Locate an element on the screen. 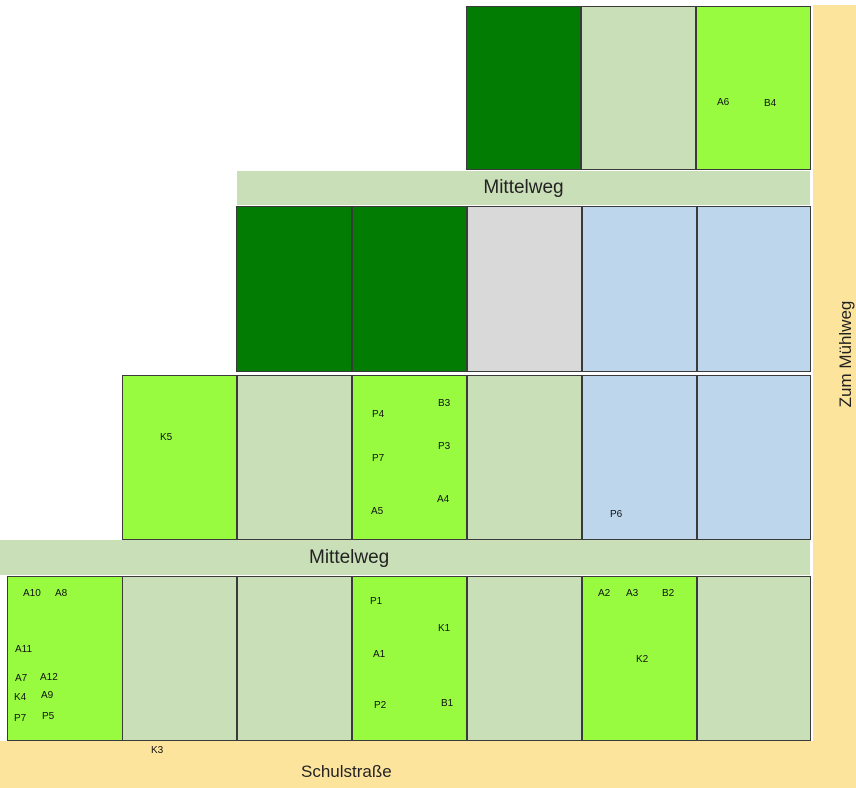  plot-label: P3 is located at coordinates (444, 446).